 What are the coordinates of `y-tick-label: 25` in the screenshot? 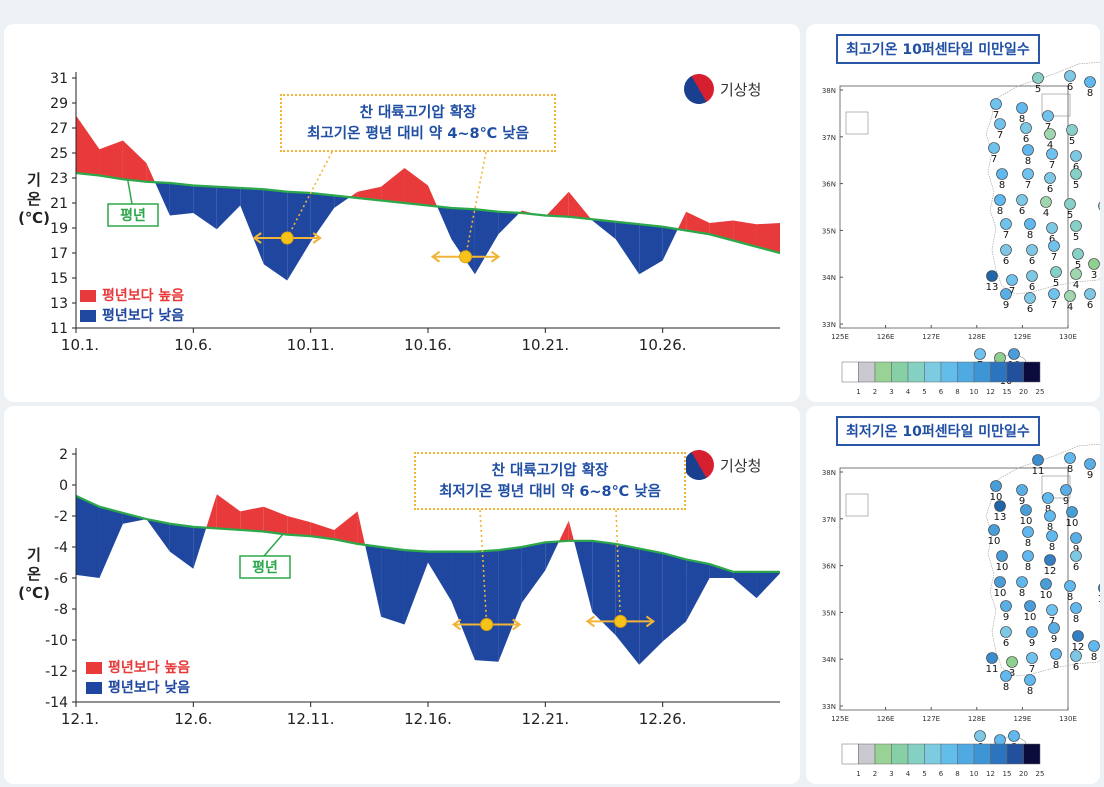 It's located at (59, 154).